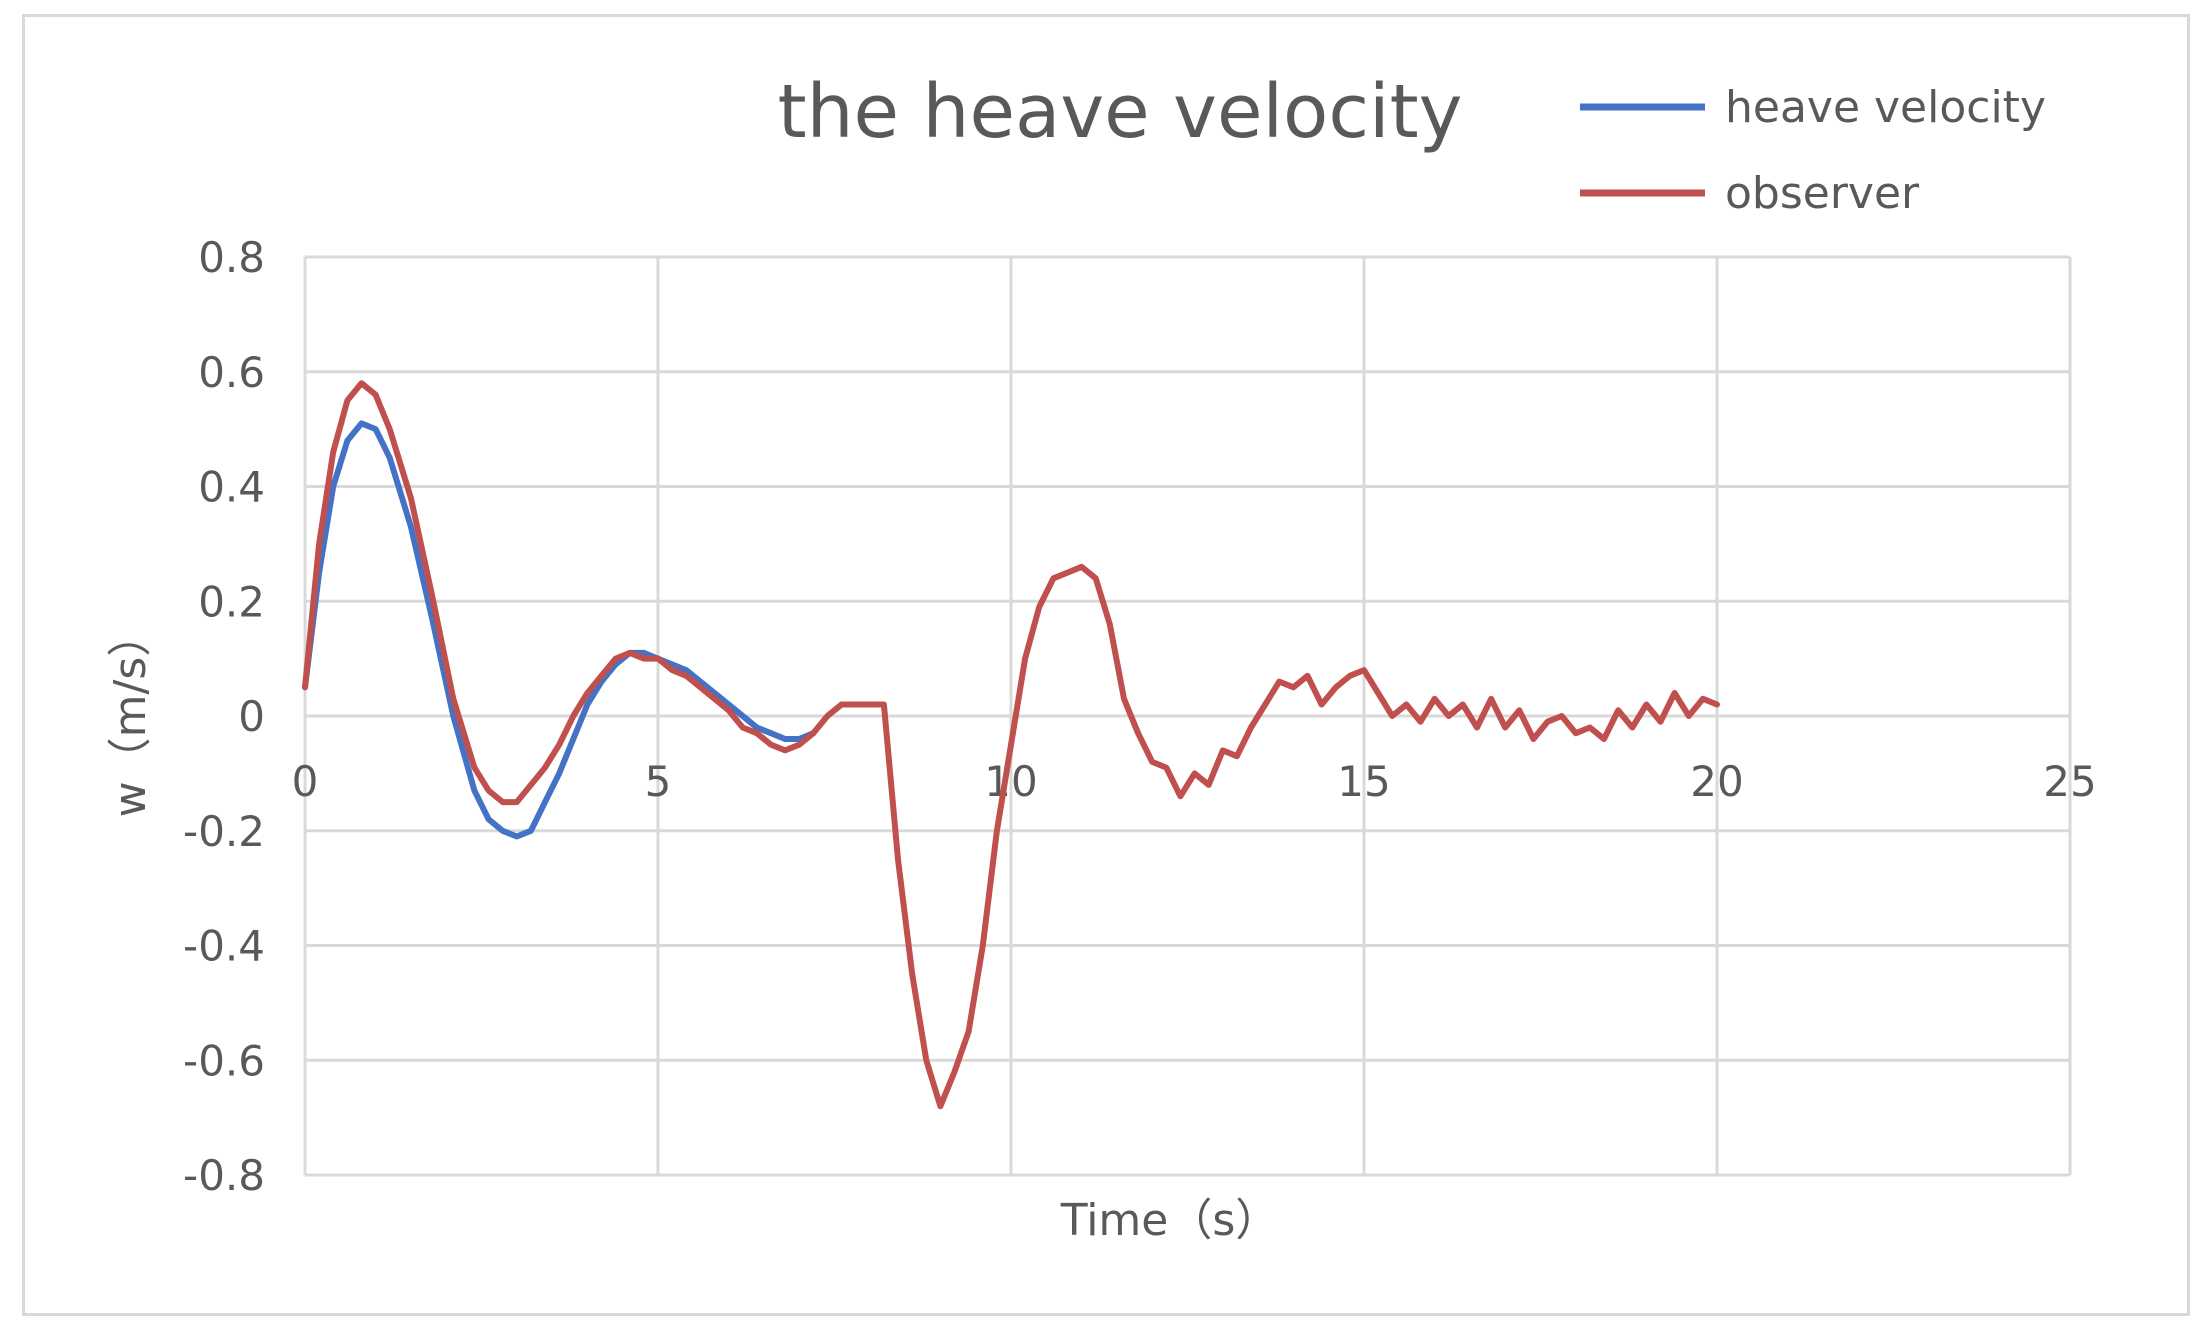 The width and height of the screenshot is (2212, 1332). Describe the element at coordinates (224, 946) in the screenshot. I see `y-tick-label: -0.4` at that location.